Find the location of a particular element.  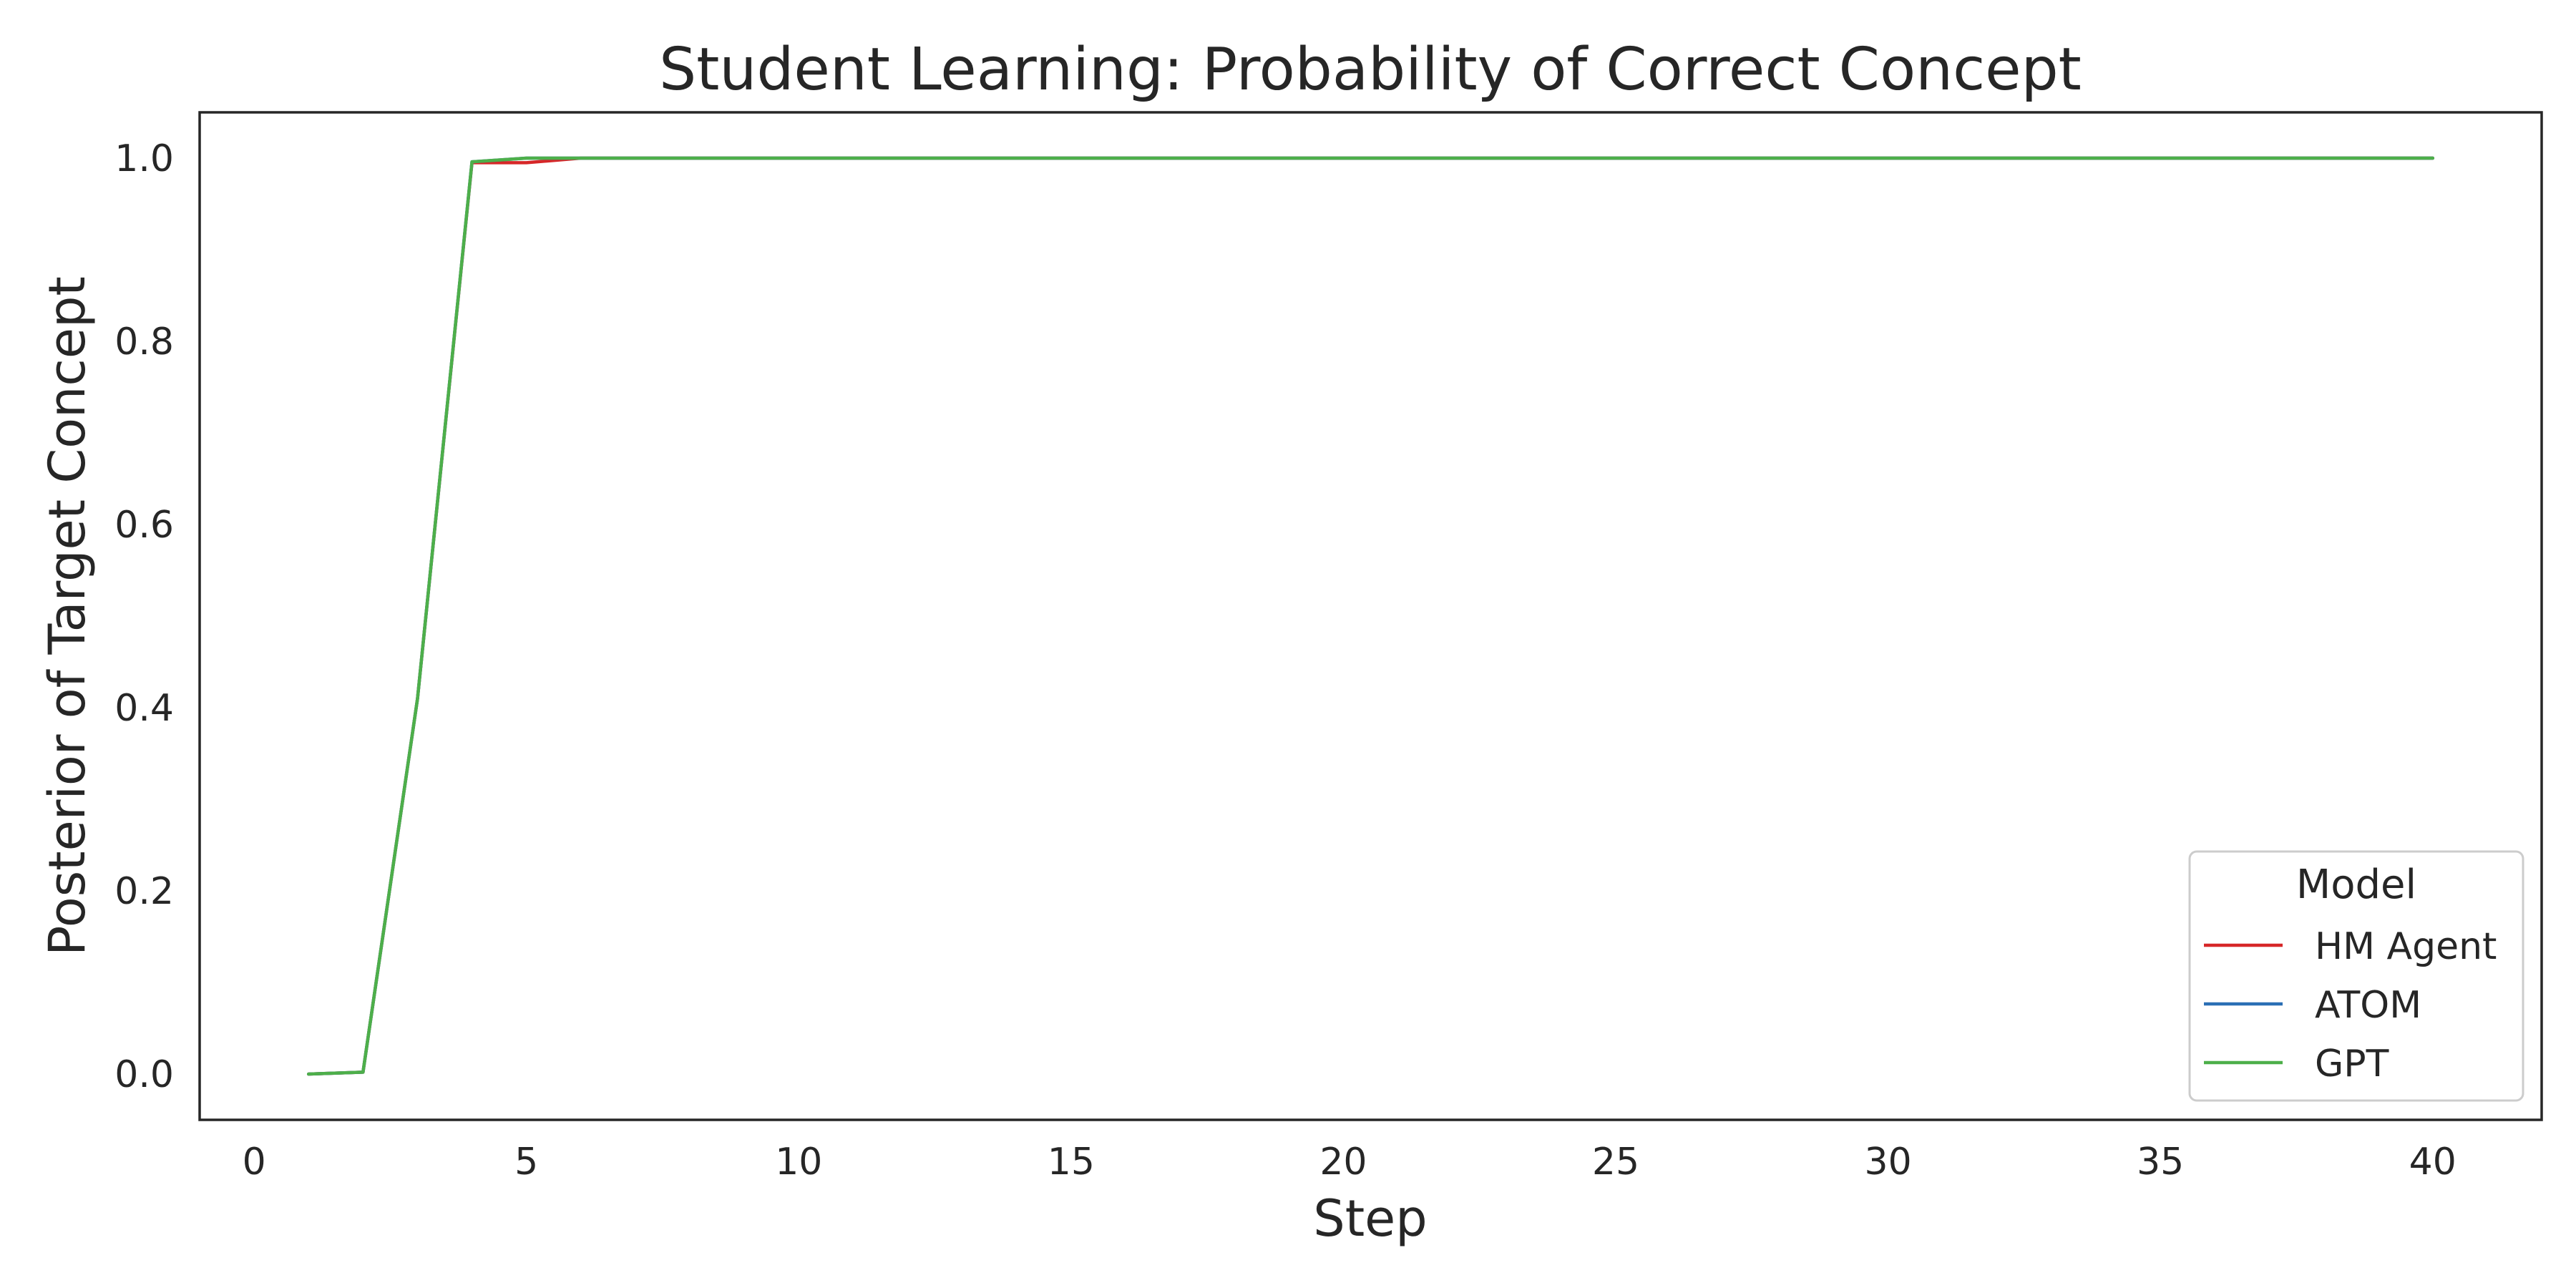

x-tick-label: 10 is located at coordinates (798, 1162).